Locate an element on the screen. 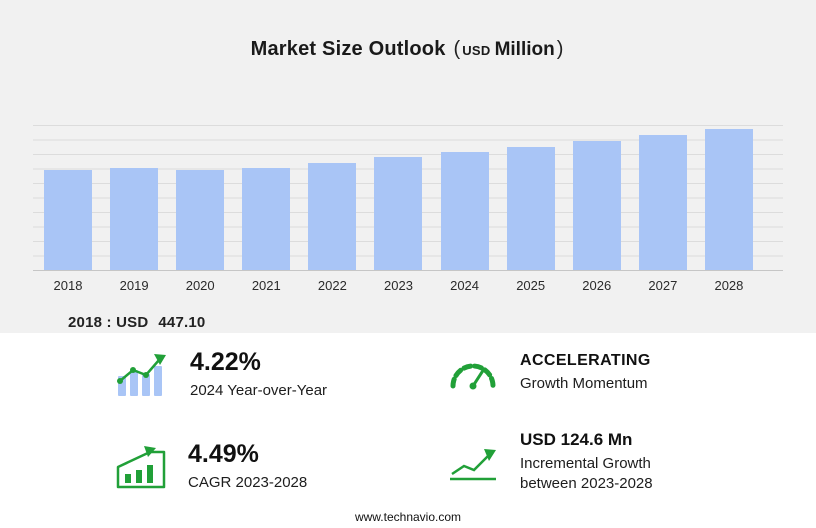 This screenshot has height=528, width=816. stat-yoy: 4.22% 2024 Year-over-Year is located at coordinates (221, 374).